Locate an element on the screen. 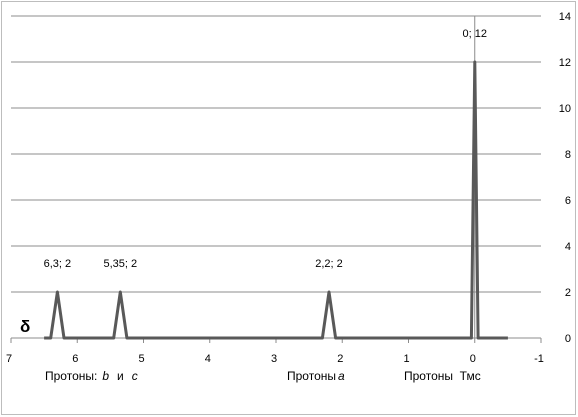  y-tick-label: 10 is located at coordinates (565, 109).